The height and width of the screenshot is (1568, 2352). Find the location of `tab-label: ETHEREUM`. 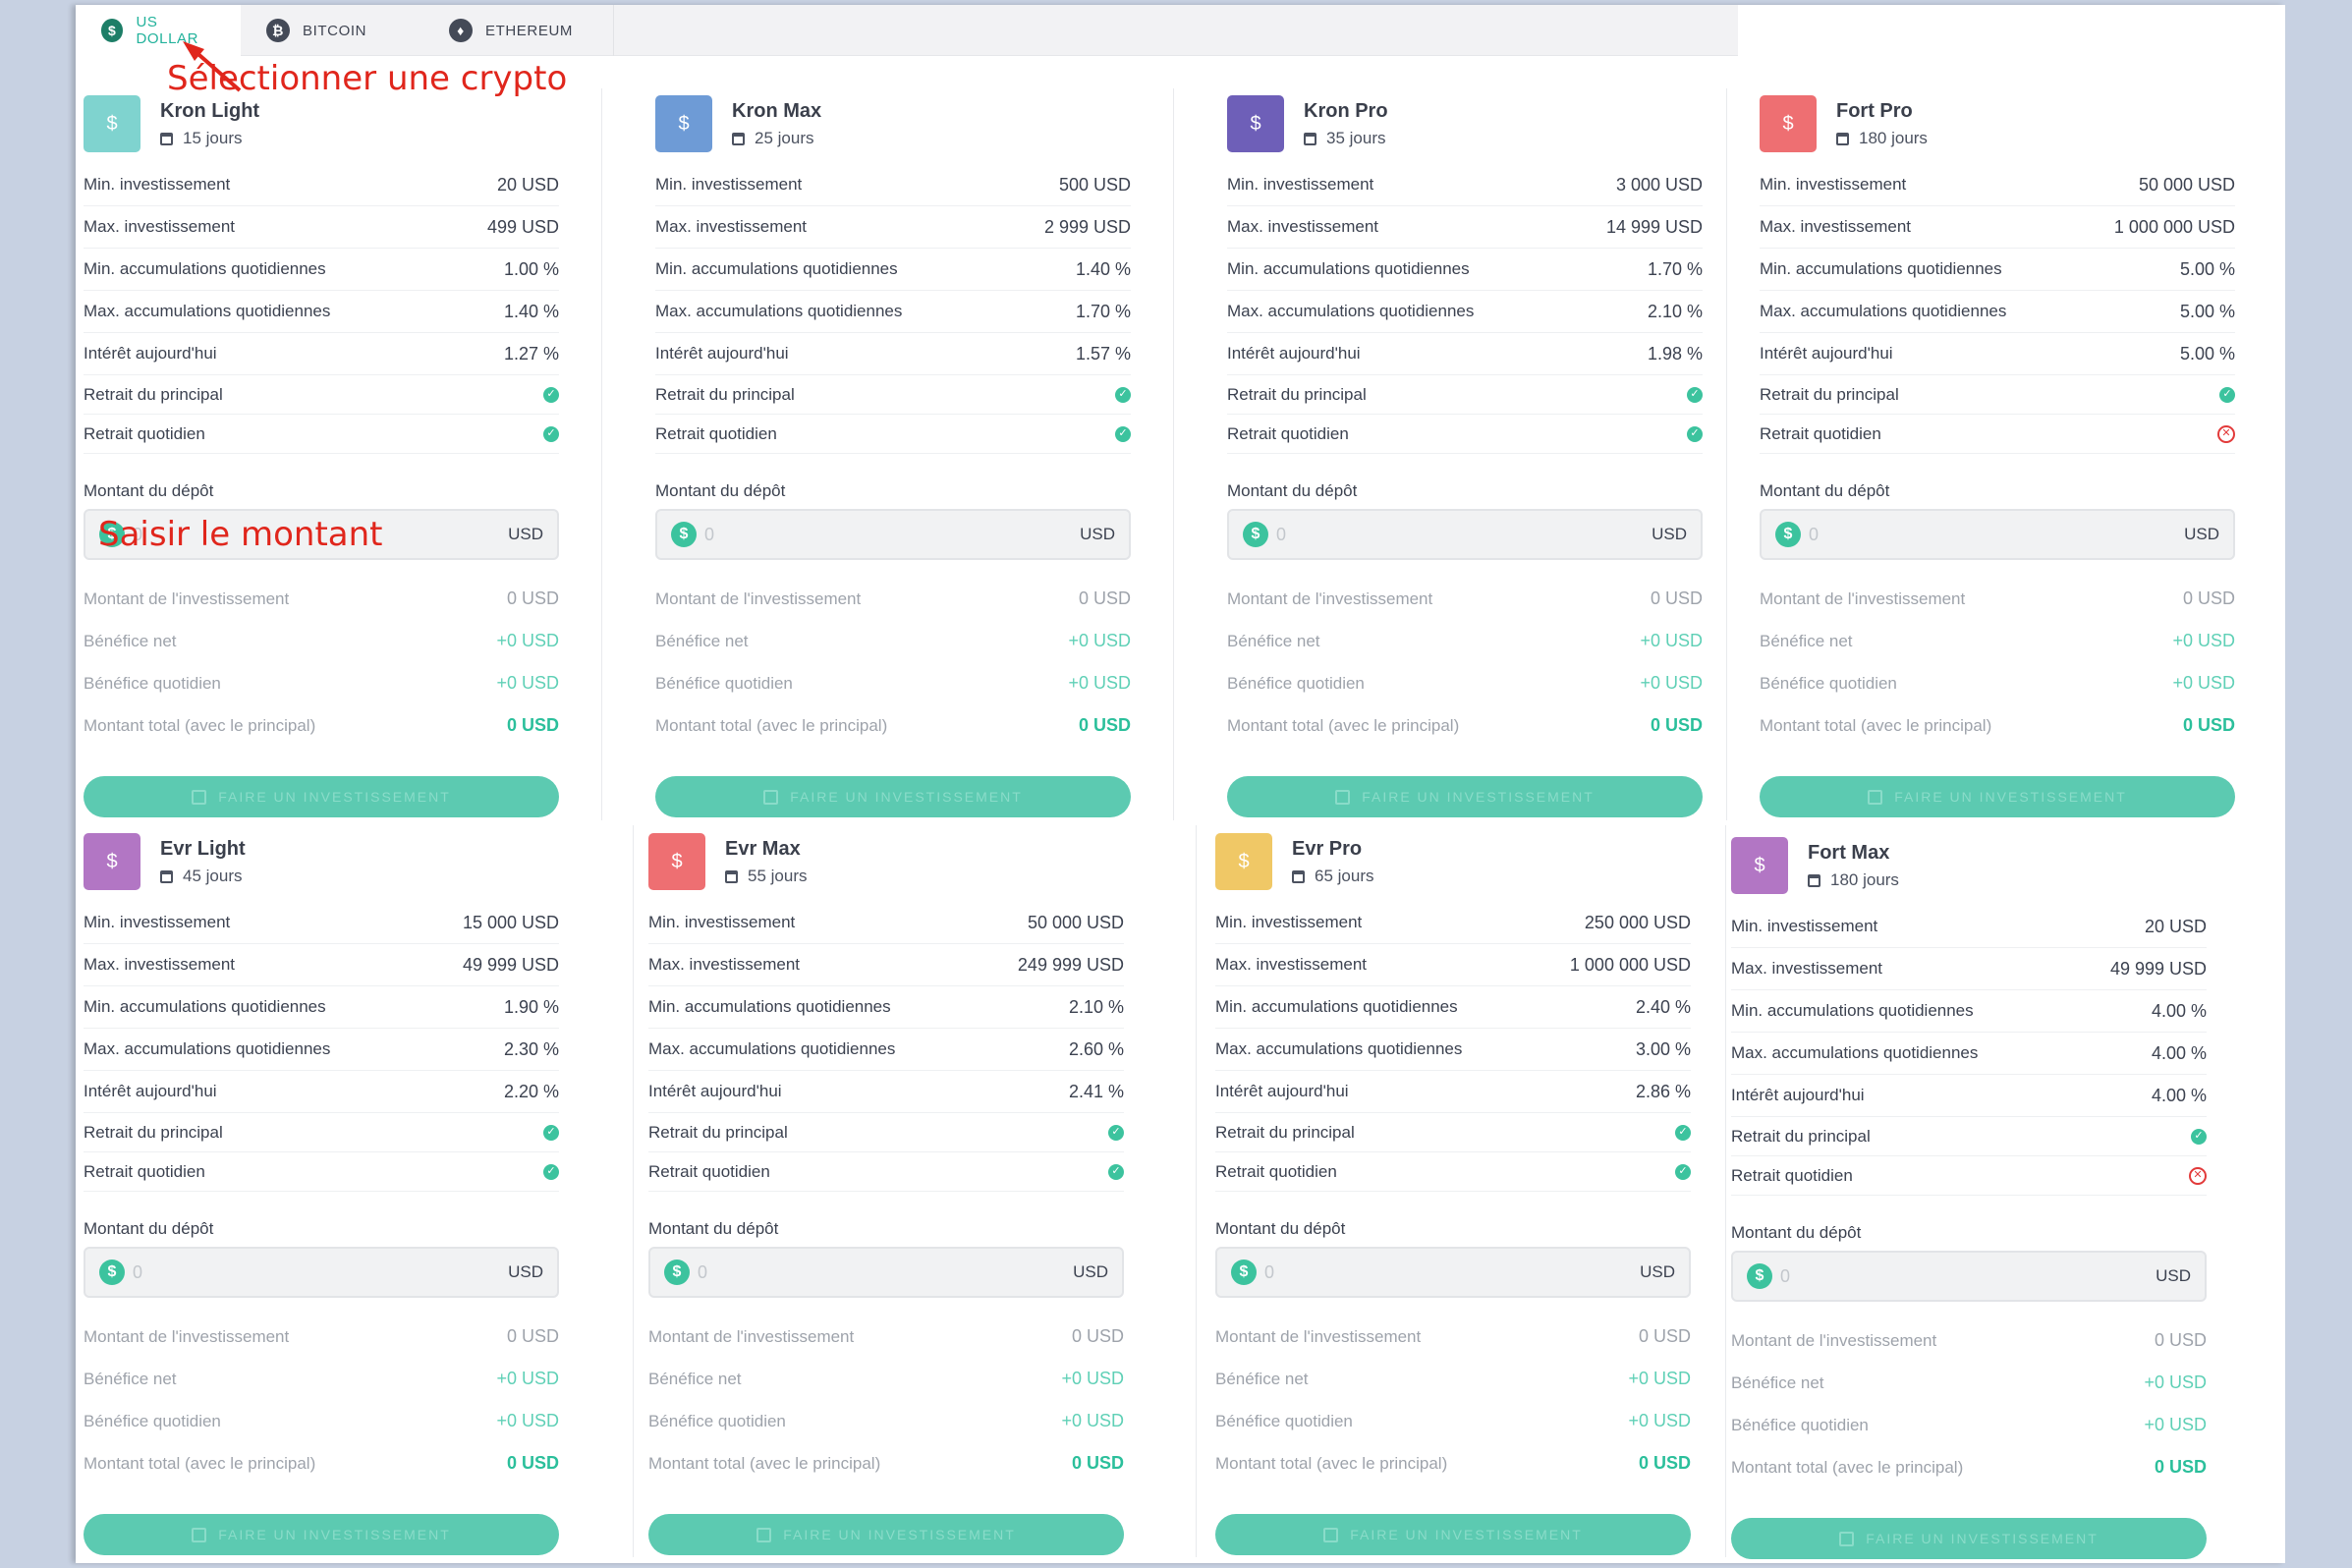

tab-label: ETHEREUM is located at coordinates (529, 30).